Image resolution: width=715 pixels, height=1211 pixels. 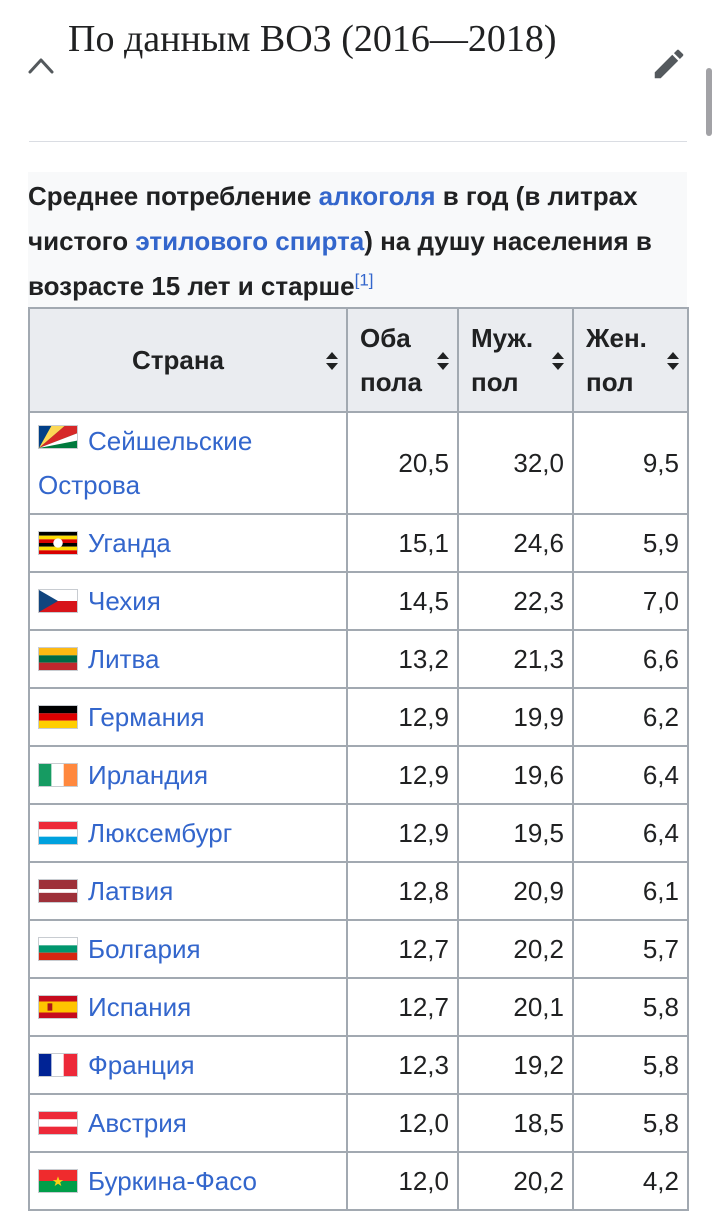 What do you see at coordinates (58, 1181) in the screenshot?
I see `burkina-faso-flag-icon` at bounding box center [58, 1181].